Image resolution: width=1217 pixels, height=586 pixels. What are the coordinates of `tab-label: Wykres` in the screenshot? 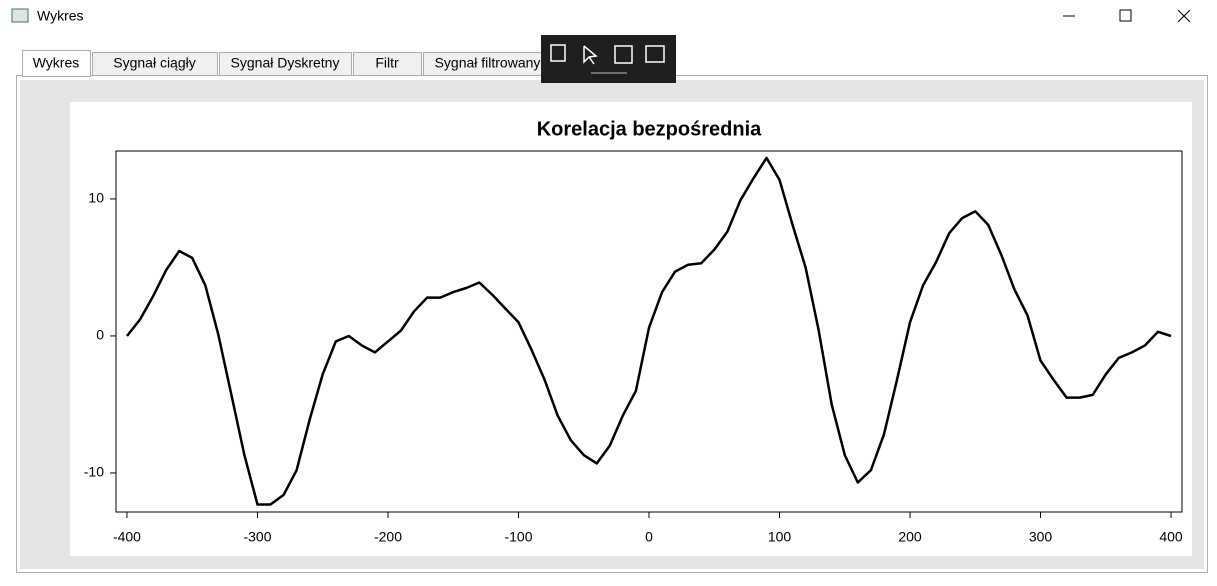 It's located at (56, 63).